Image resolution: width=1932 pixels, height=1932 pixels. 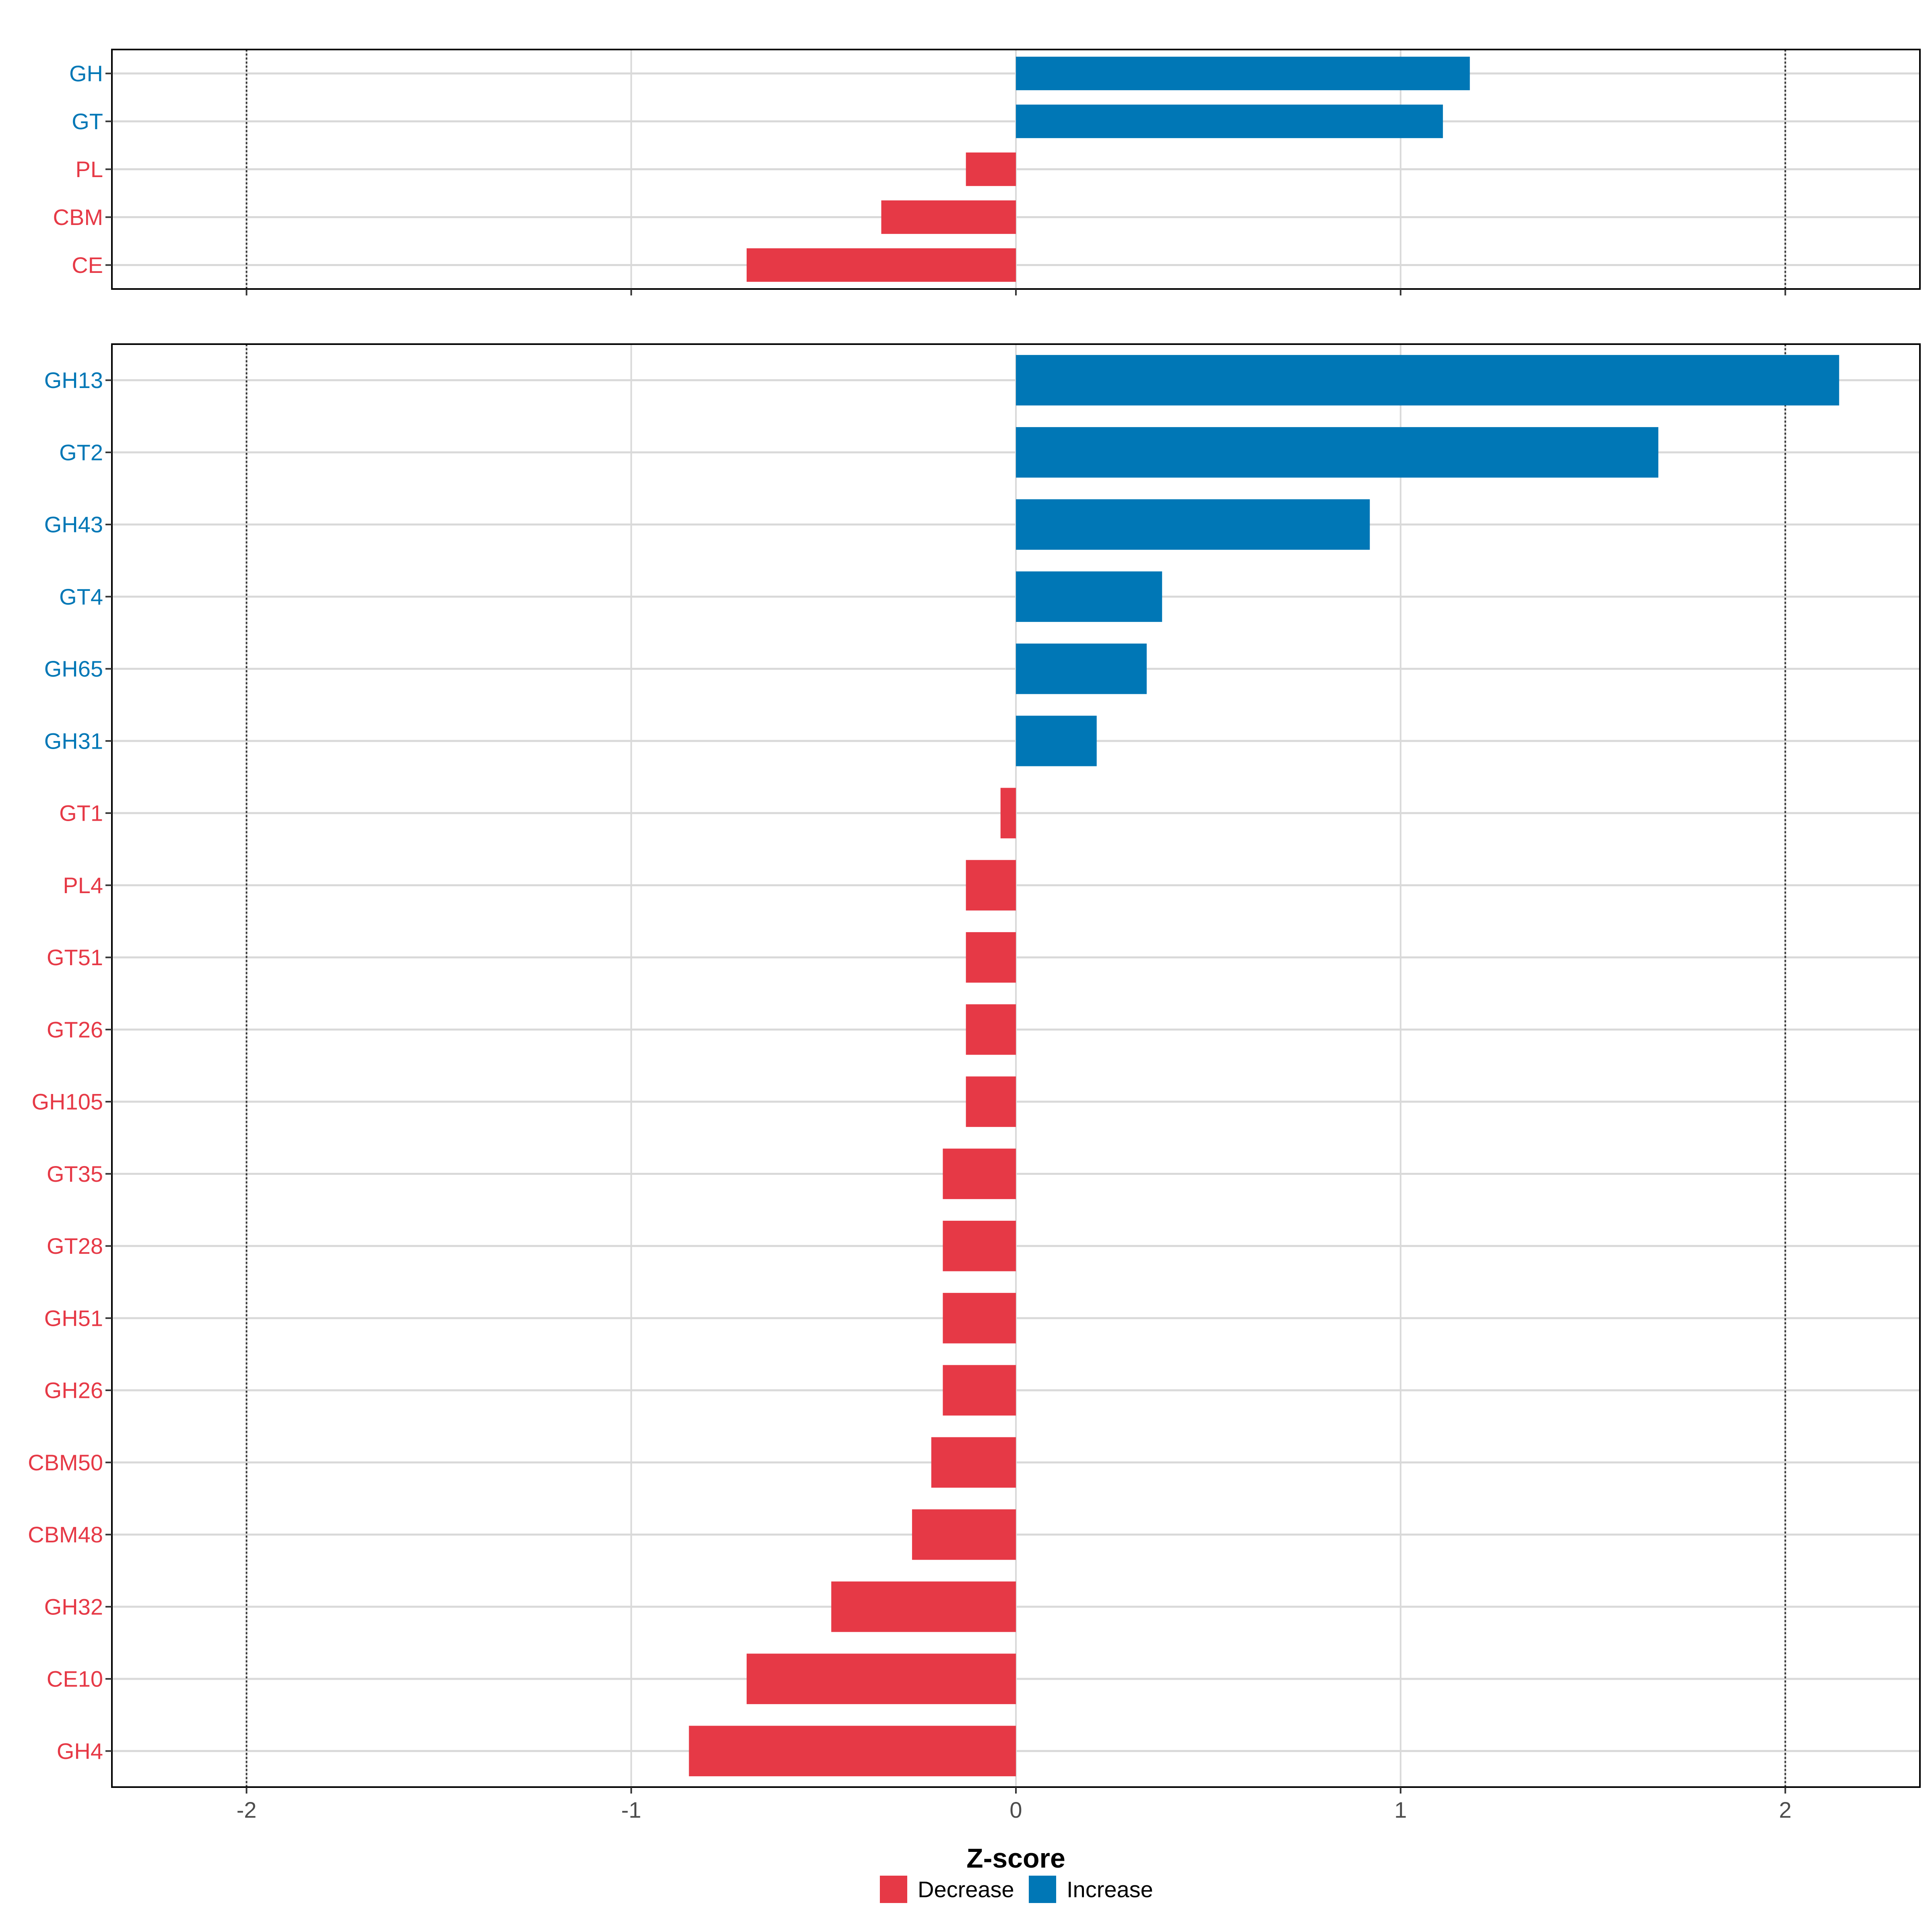 I want to click on panel-top: GH GT PL CBM CE, so click(x=987, y=172).